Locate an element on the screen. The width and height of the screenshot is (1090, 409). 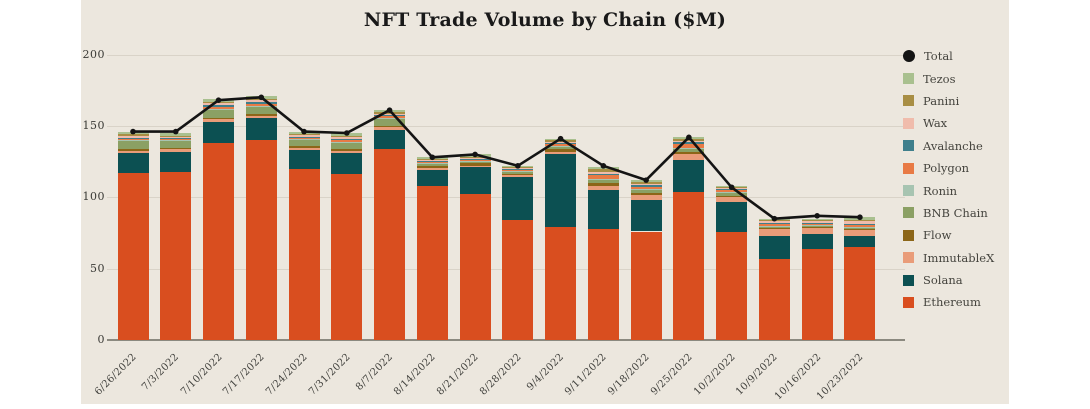
legend-item-ronin: Ronin is located at coordinates (955, 190).